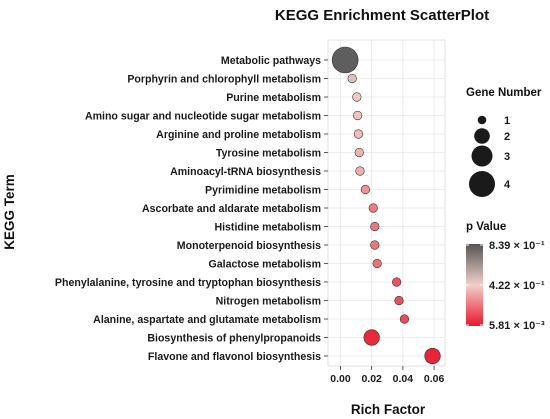  What do you see at coordinates (245, 172) in the screenshot?
I see `category-label: Aminoacyl-tRNA biosynthesis` at bounding box center [245, 172].